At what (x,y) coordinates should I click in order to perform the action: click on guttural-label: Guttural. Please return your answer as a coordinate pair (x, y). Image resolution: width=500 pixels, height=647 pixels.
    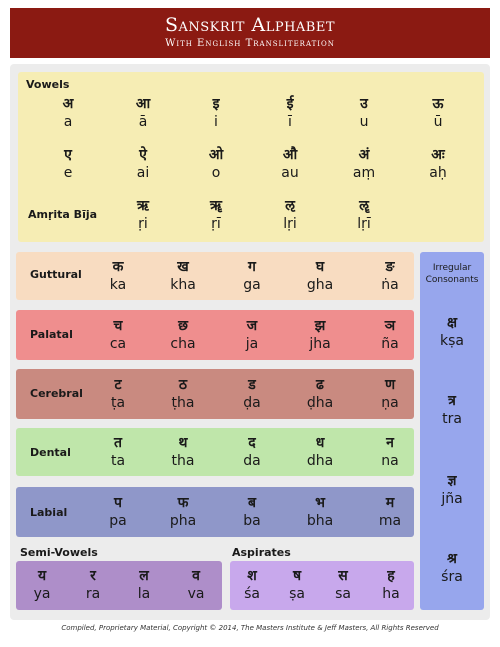
    Looking at the image, I should click on (56, 274).